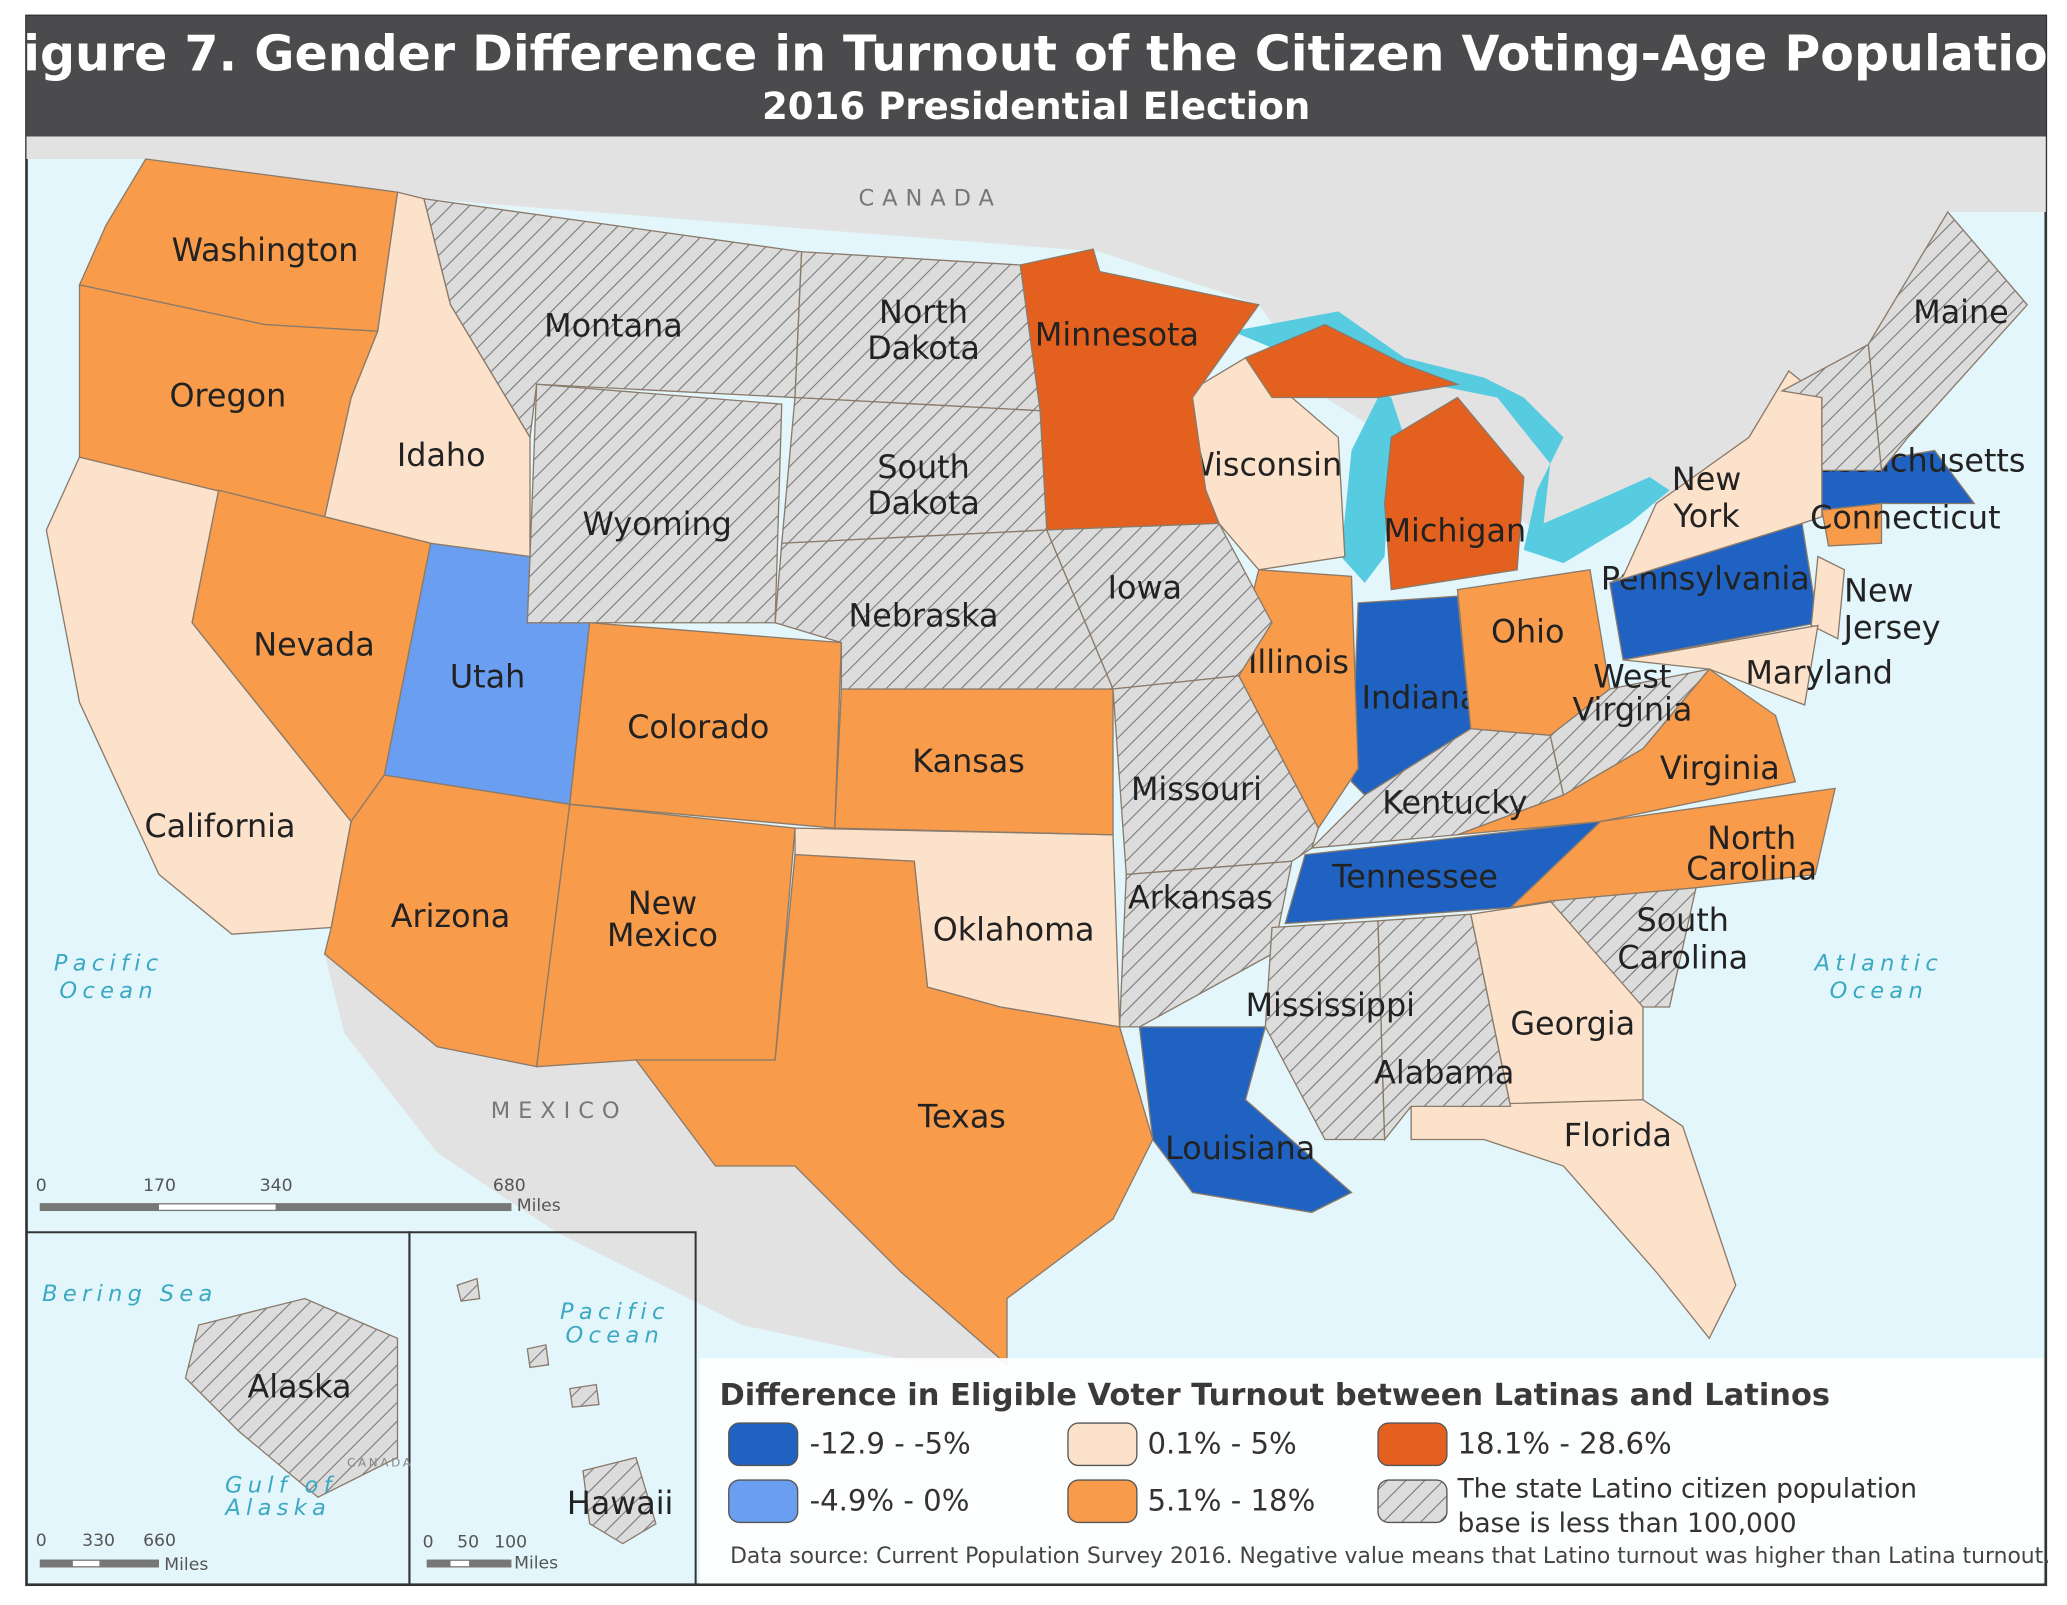  What do you see at coordinates (1891, 609) in the screenshot?
I see `state-label: New Jersey` at bounding box center [1891, 609].